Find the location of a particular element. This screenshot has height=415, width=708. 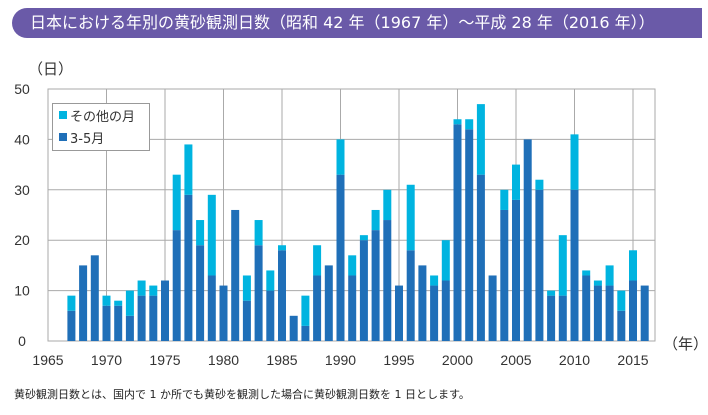

x-tick-label: 2015 is located at coordinates (632, 360).